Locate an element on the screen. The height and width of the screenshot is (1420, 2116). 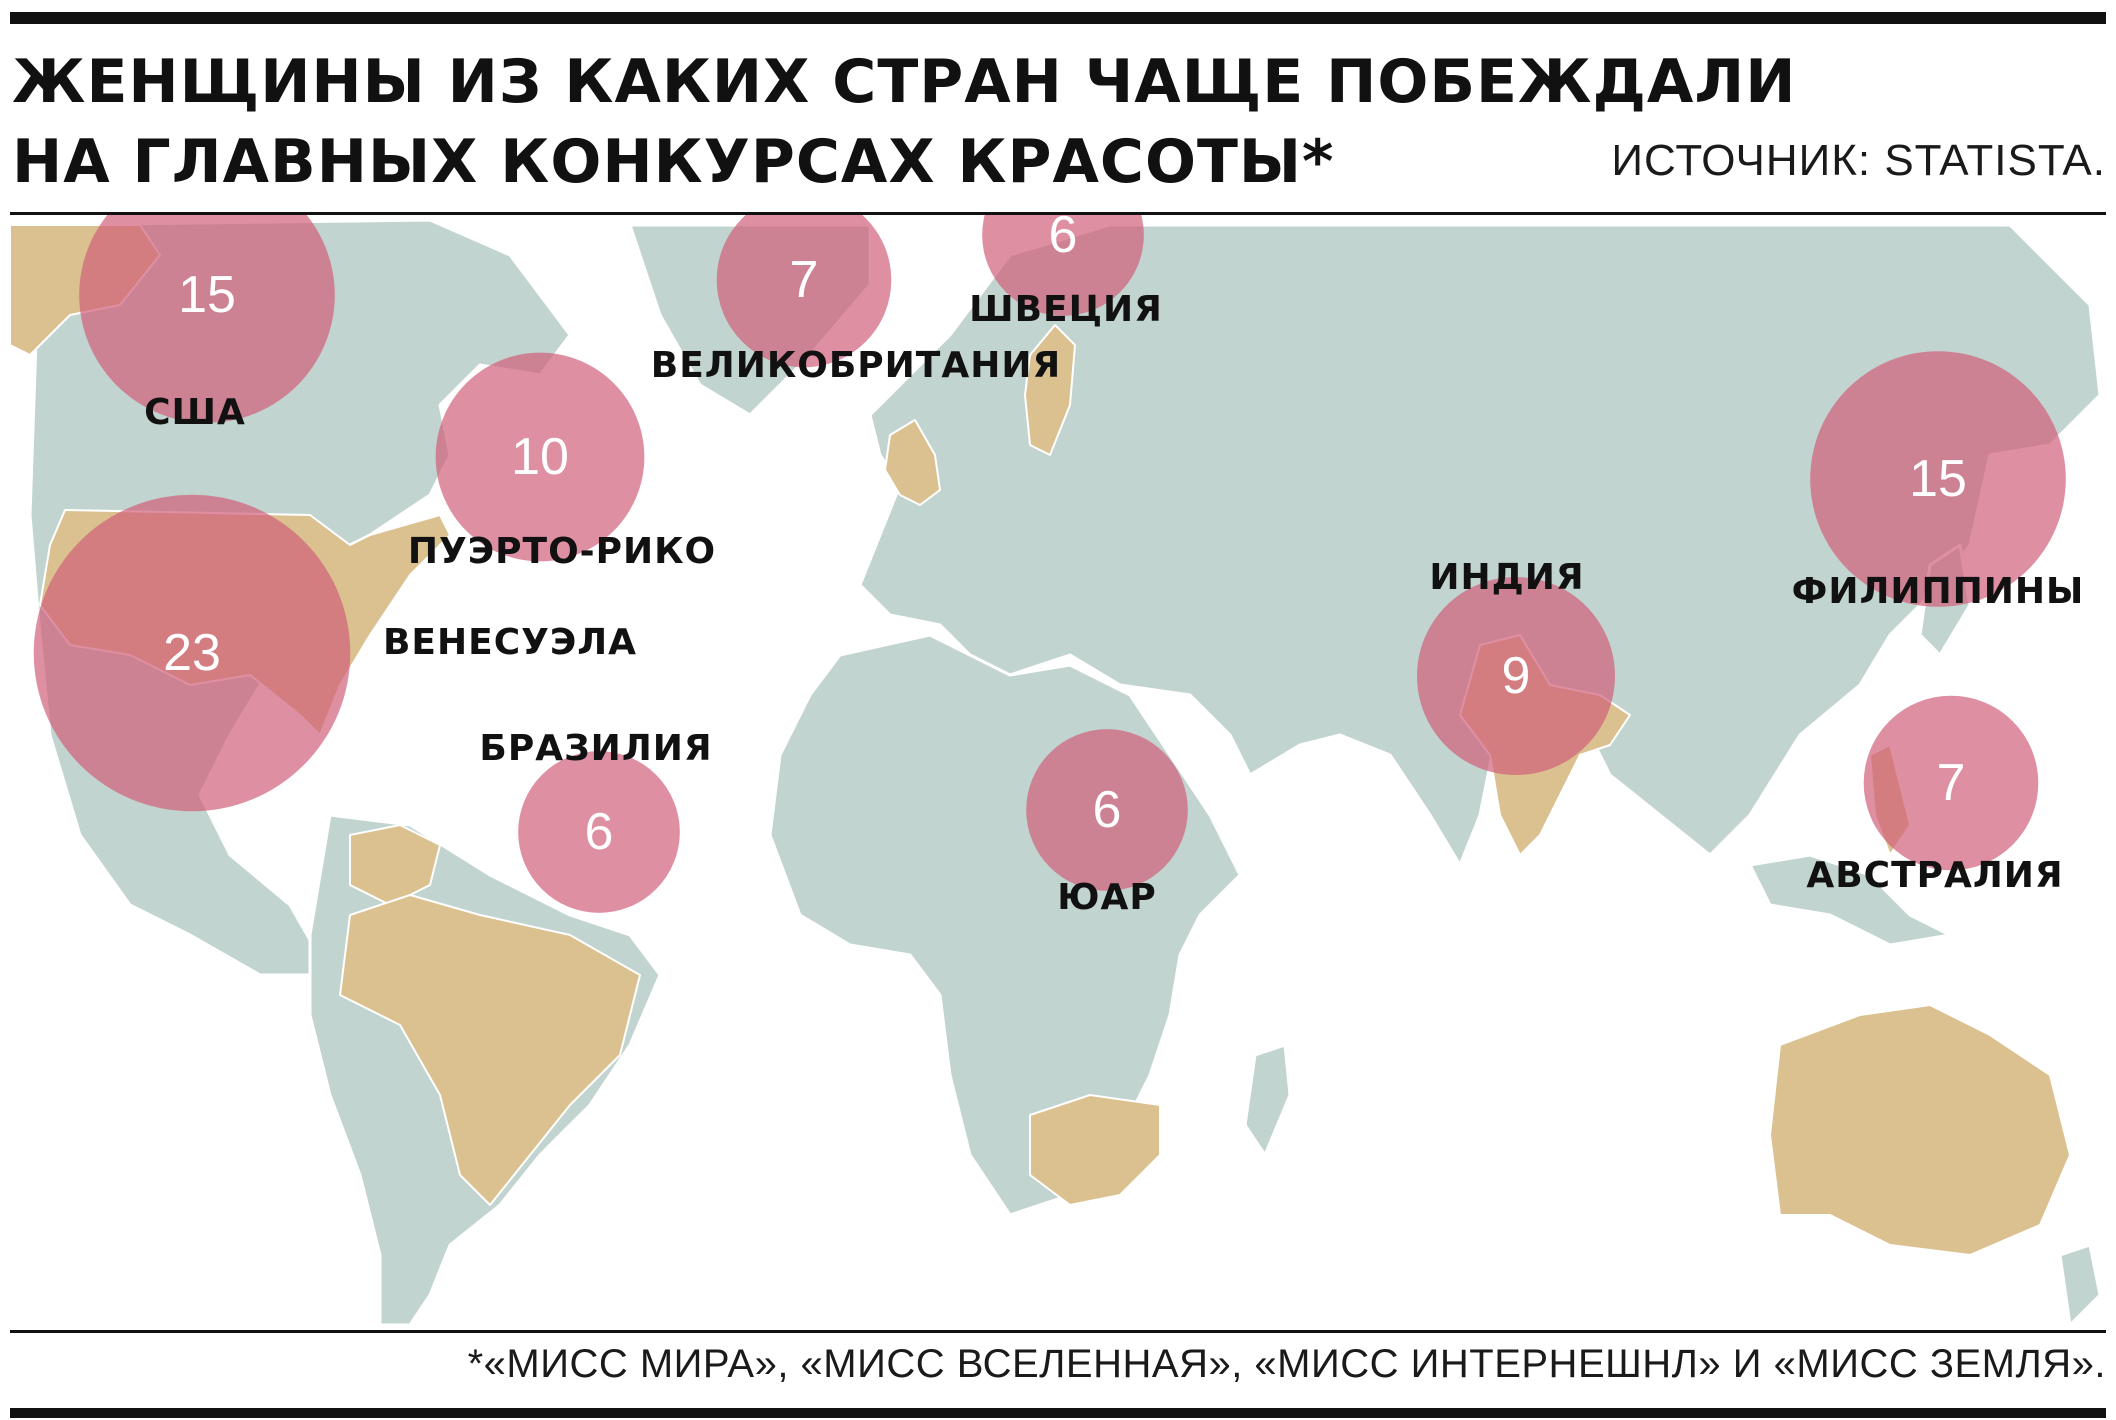
bubble-value-3: 10 is located at coordinates (540, 457).